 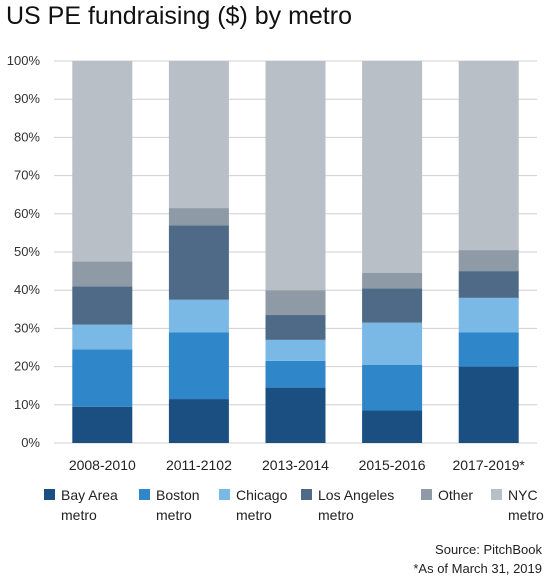 What do you see at coordinates (488, 549) in the screenshot?
I see `source-text: Source: PitchBook` at bounding box center [488, 549].